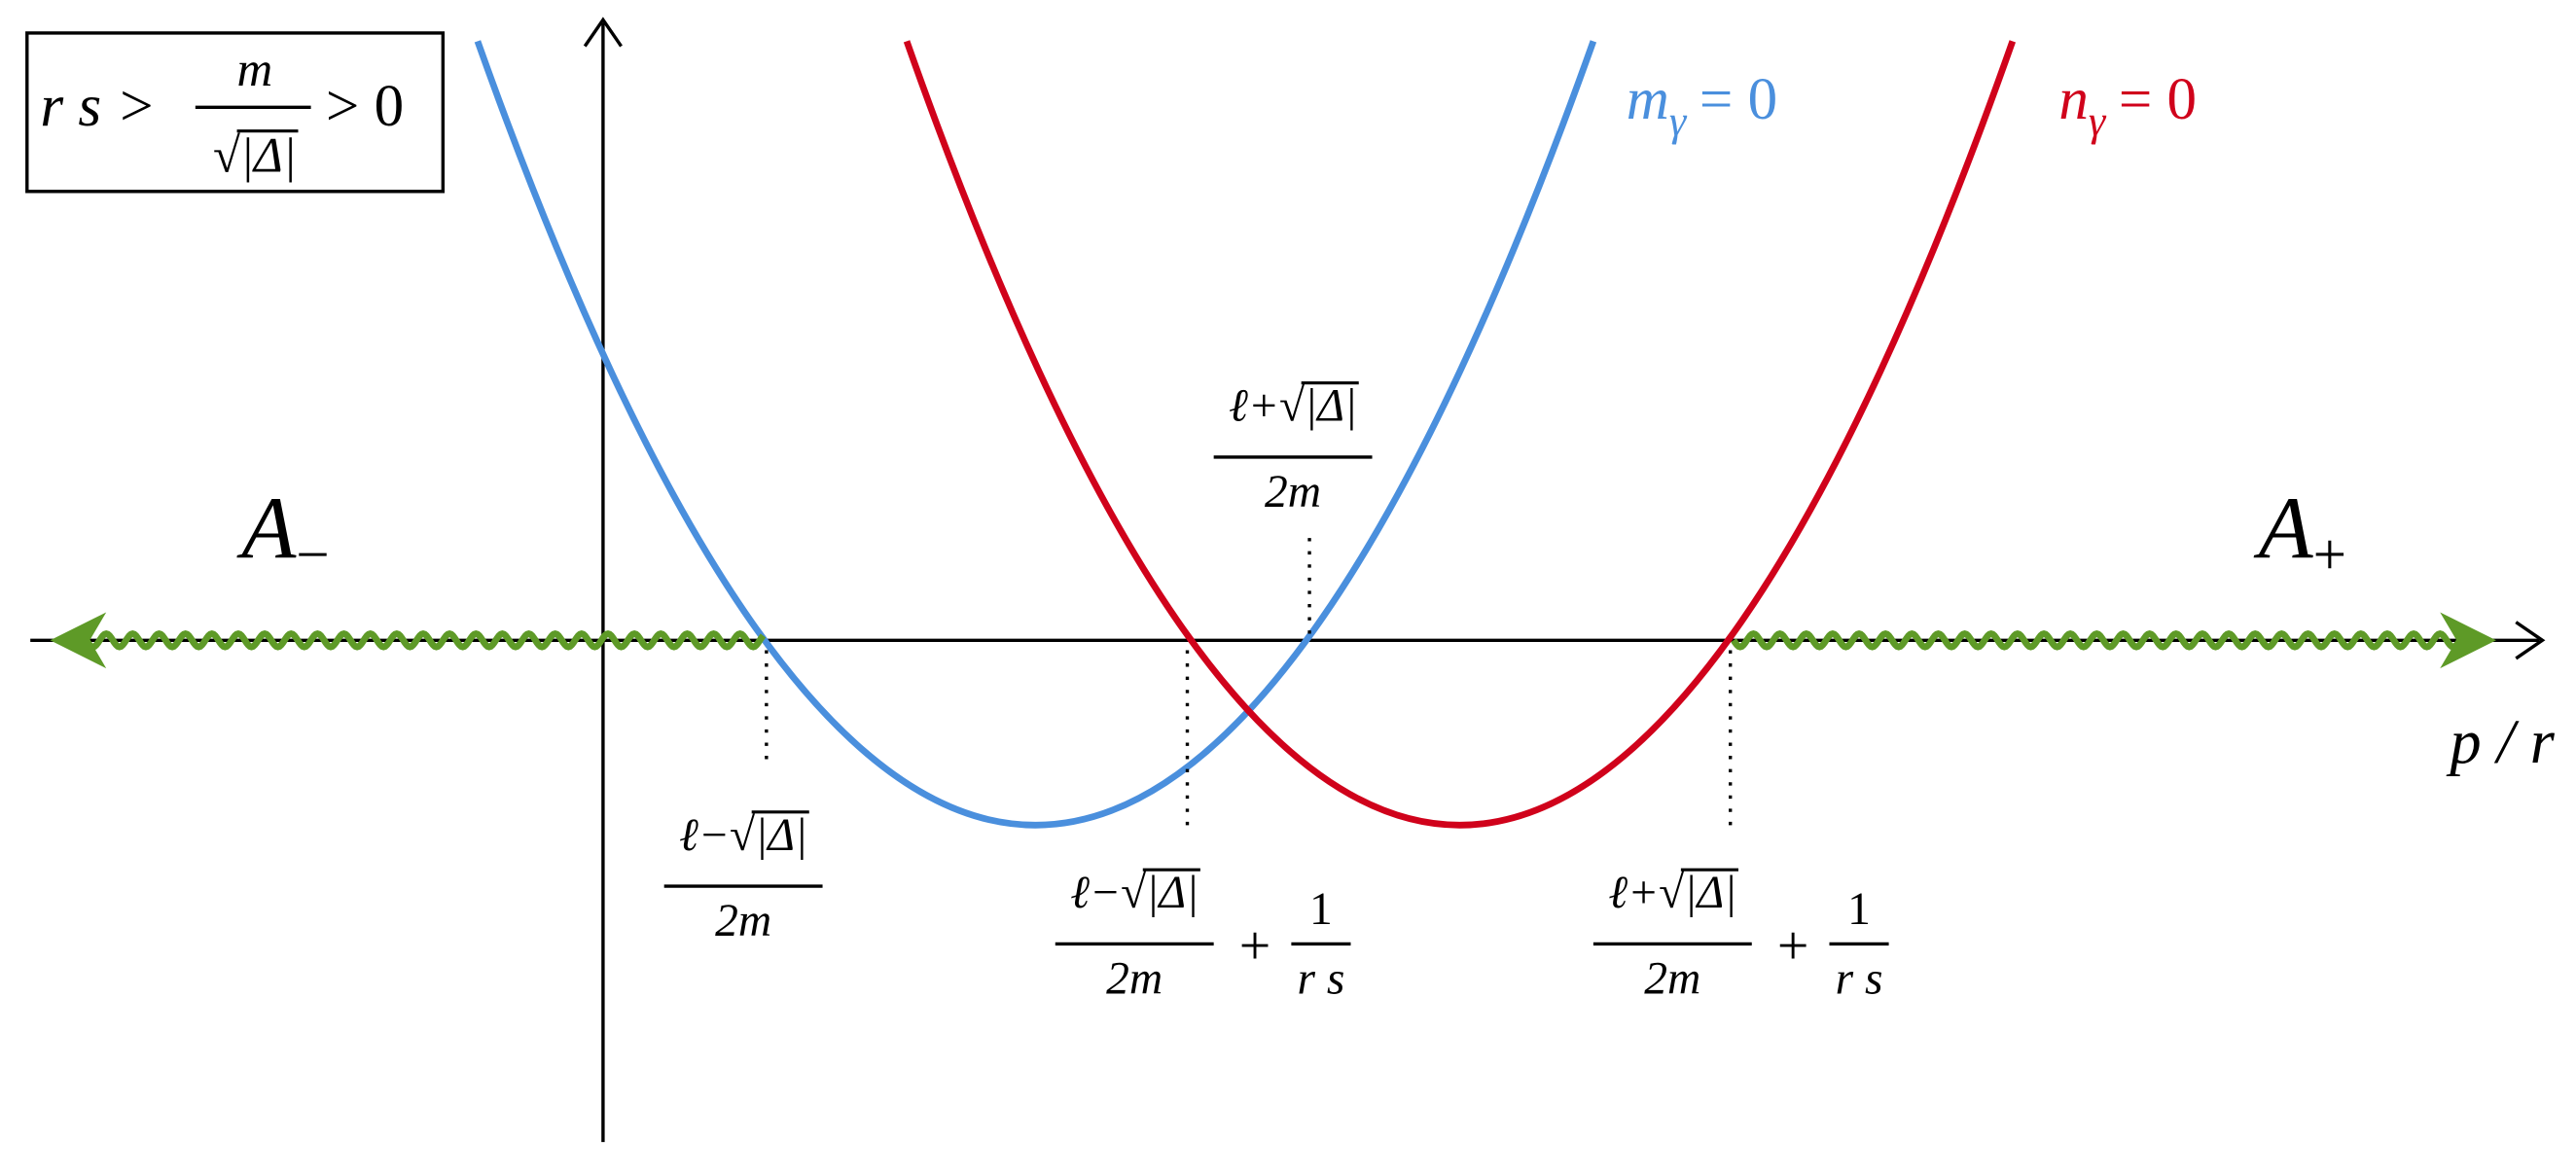 The image size is (2576, 1175). I want to click on sqrt-sign: √, so click(226, 156).